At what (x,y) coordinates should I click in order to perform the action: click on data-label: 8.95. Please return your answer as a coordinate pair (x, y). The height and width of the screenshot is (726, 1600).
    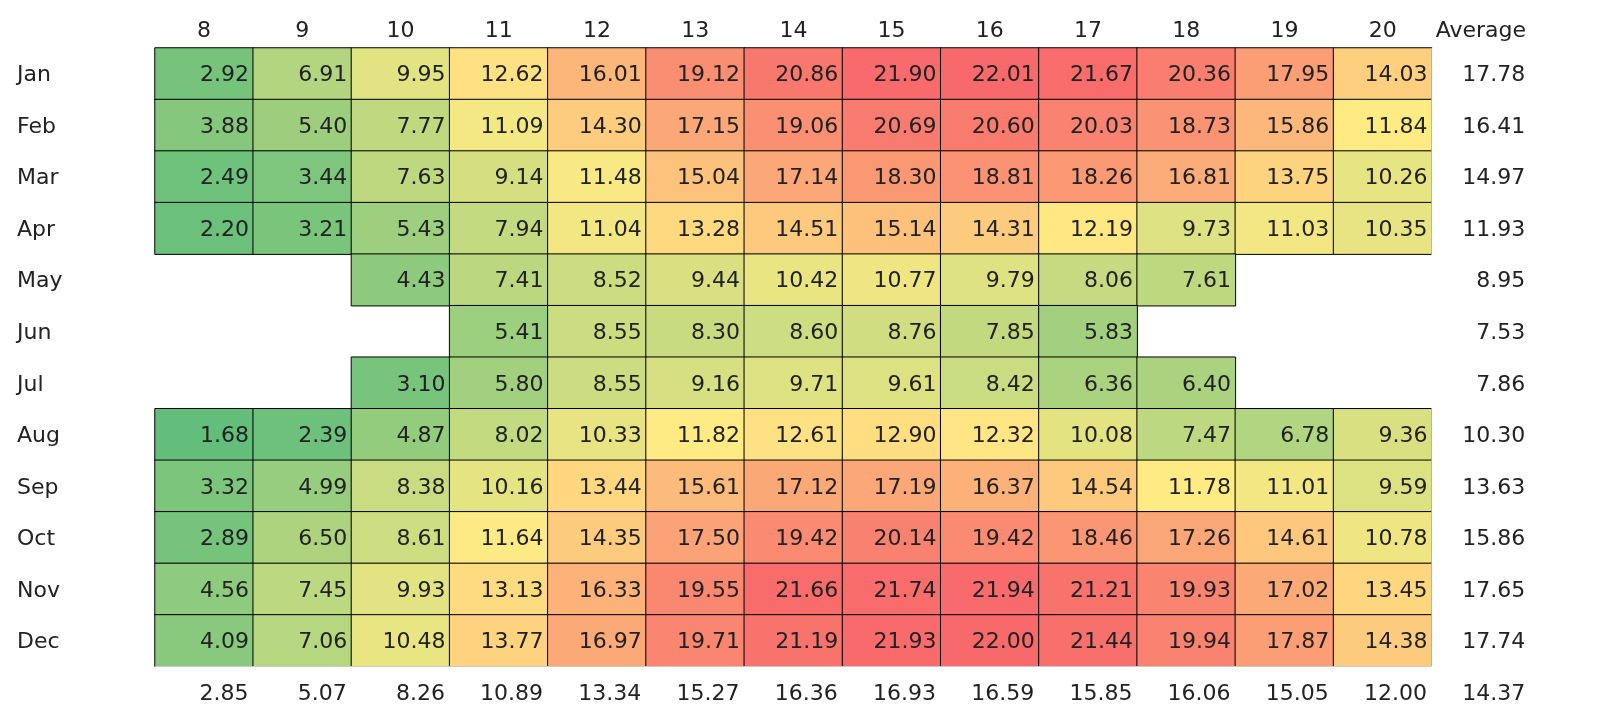
    Looking at the image, I should click on (1501, 280).